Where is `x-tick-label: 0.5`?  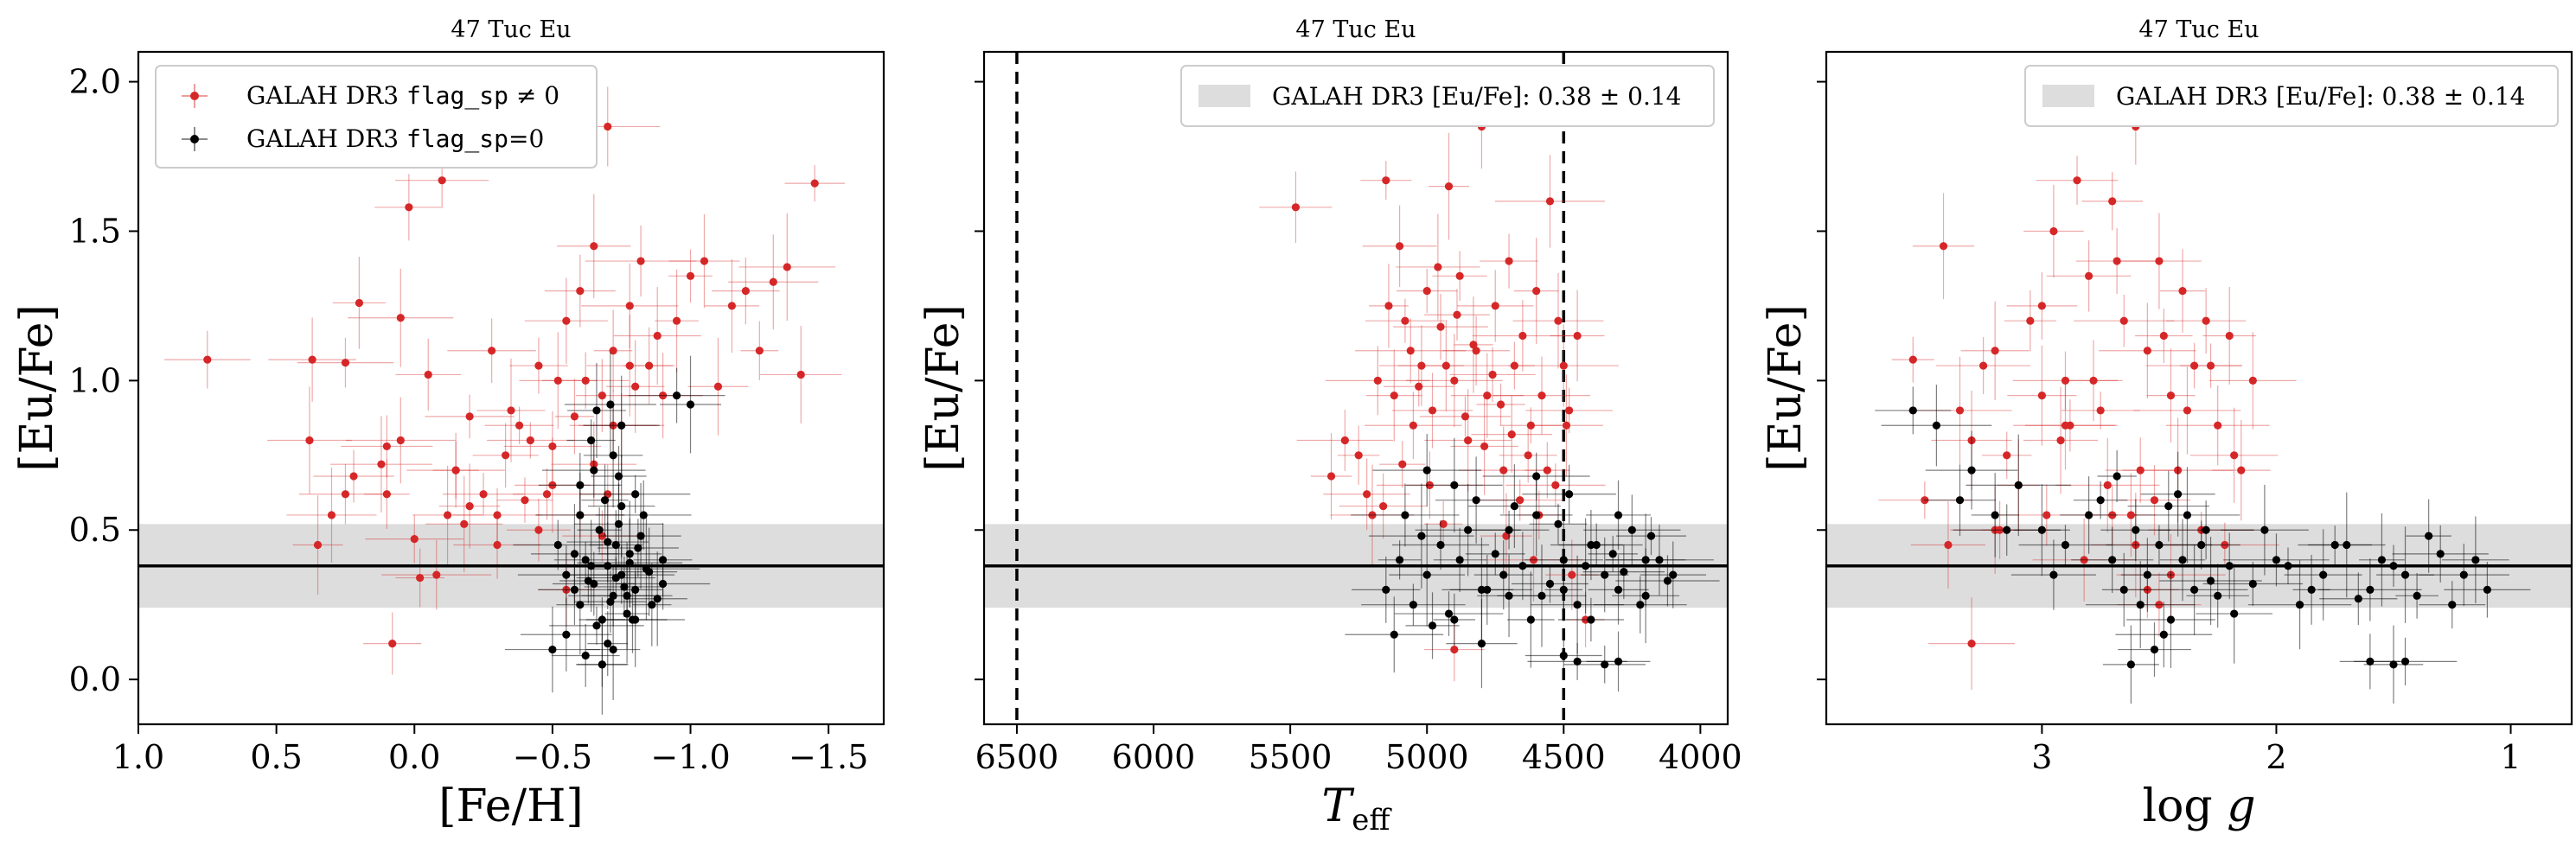
x-tick-label: 0.5 is located at coordinates (276, 757).